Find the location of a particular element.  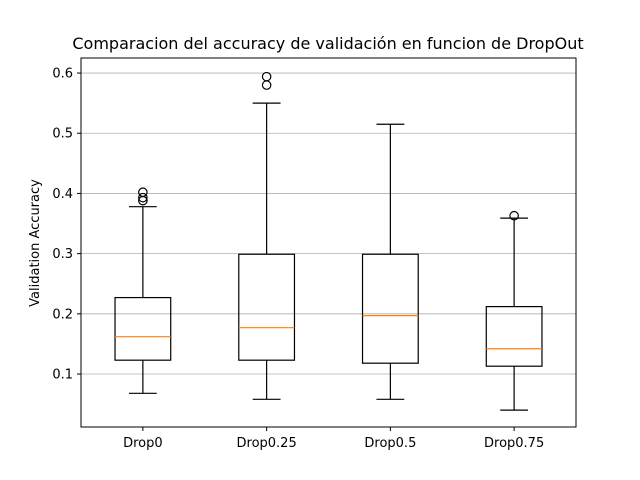

y-tick-label: 0.6 is located at coordinates (62, 74).